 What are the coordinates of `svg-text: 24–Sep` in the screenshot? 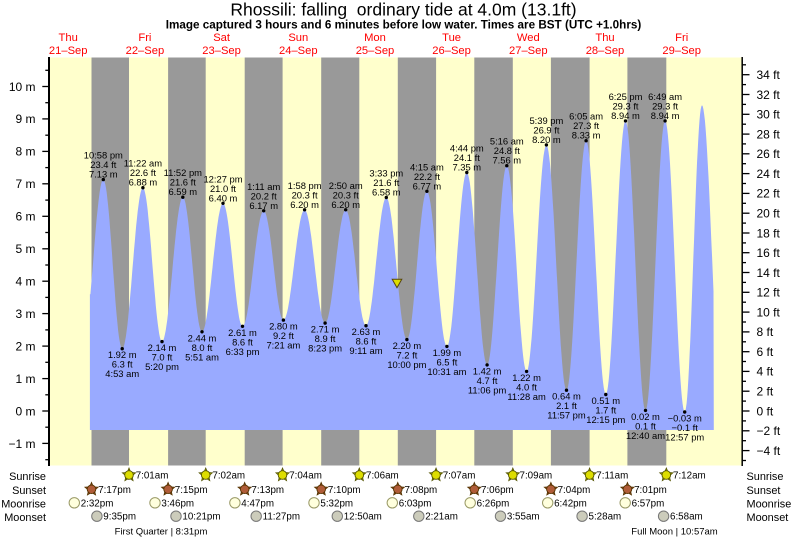 It's located at (298, 51).